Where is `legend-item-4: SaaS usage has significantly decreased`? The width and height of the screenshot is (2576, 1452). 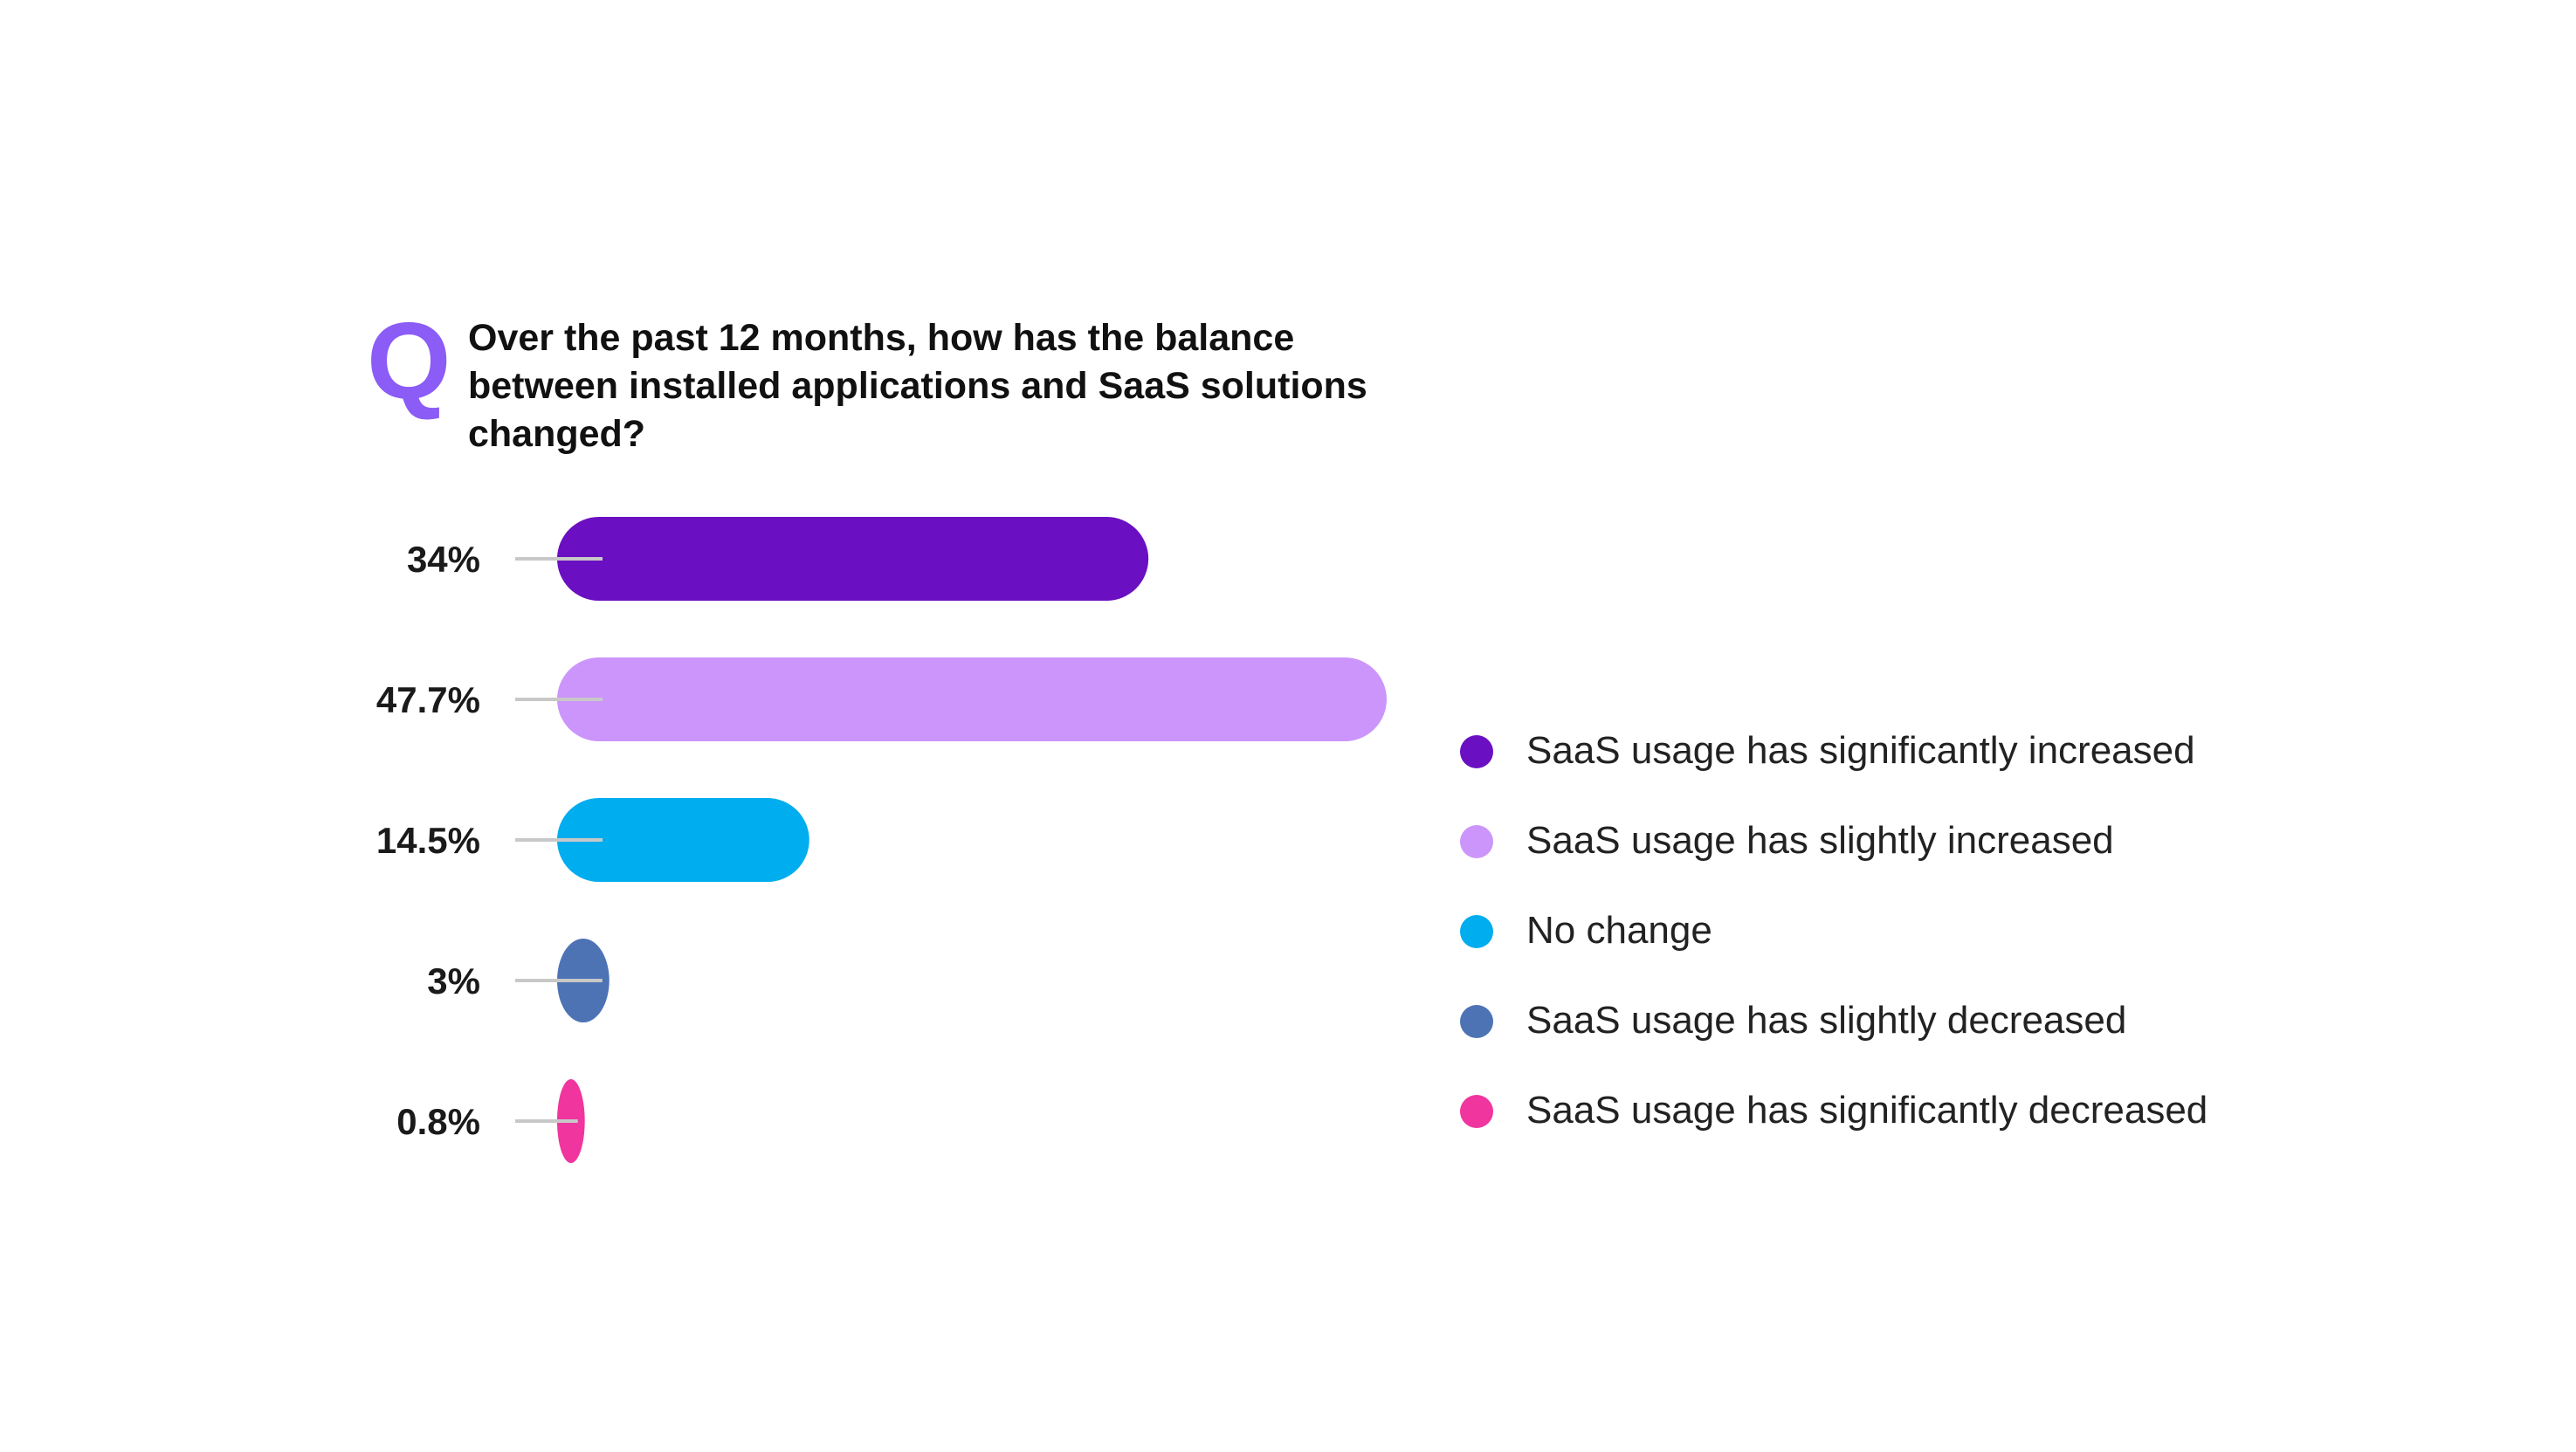 legend-item-4: SaaS usage has significantly decreased is located at coordinates (1984, 1129).